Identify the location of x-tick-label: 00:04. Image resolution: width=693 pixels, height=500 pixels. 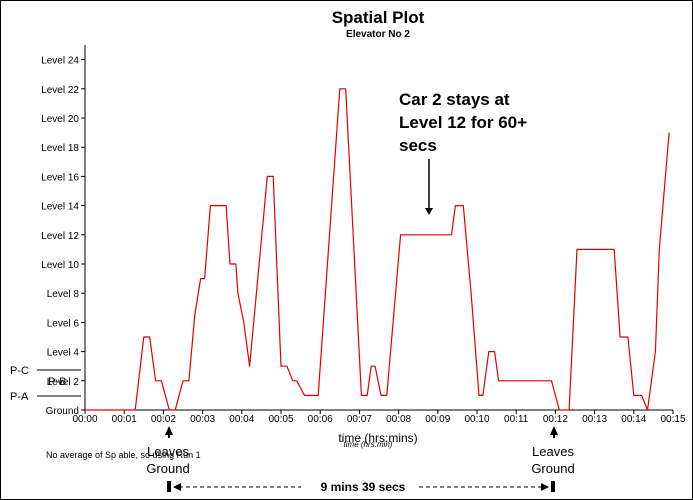
(241, 419).